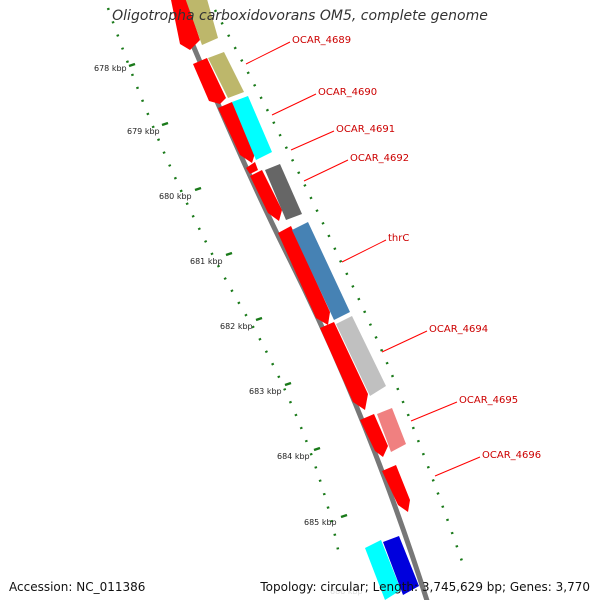 This screenshot has height=600, width=600. What do you see at coordinates (110, 68) in the screenshot?
I see `kbp-tick-label: 678 kbp` at bounding box center [110, 68].